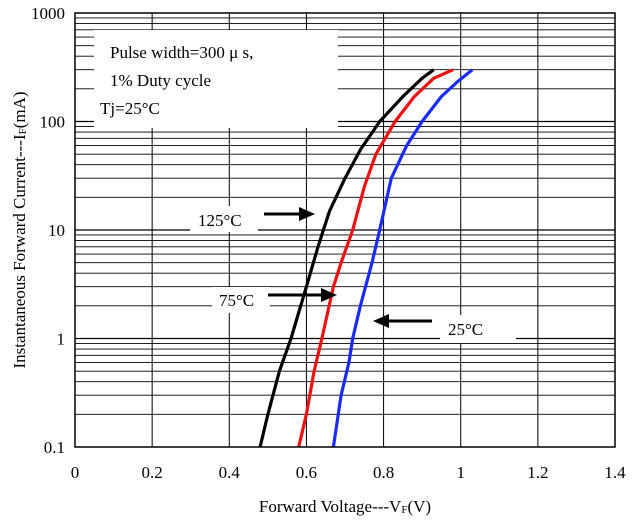  I want to click on arrow-75c-head, so click(329, 295).